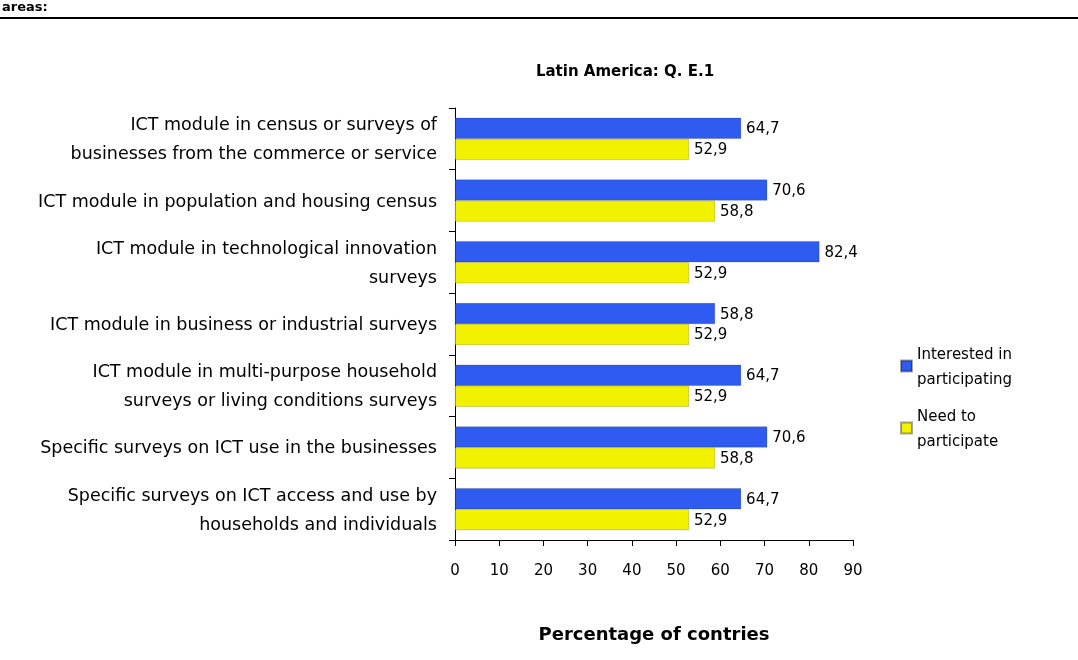 This screenshot has height=660, width=1078. I want to click on legend-label: Need to participate, so click(958, 428).